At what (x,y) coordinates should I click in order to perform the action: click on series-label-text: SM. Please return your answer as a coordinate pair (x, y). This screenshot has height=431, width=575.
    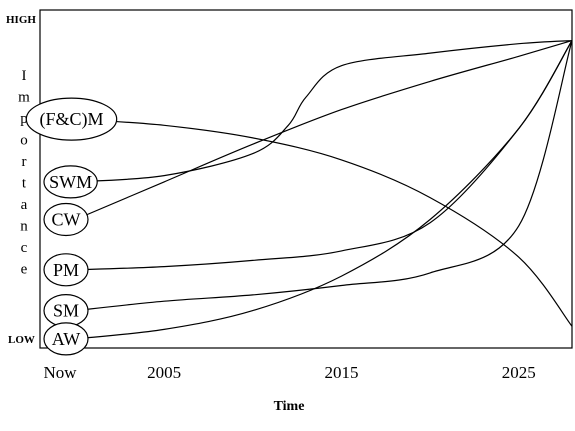
    Looking at the image, I should click on (66, 311).